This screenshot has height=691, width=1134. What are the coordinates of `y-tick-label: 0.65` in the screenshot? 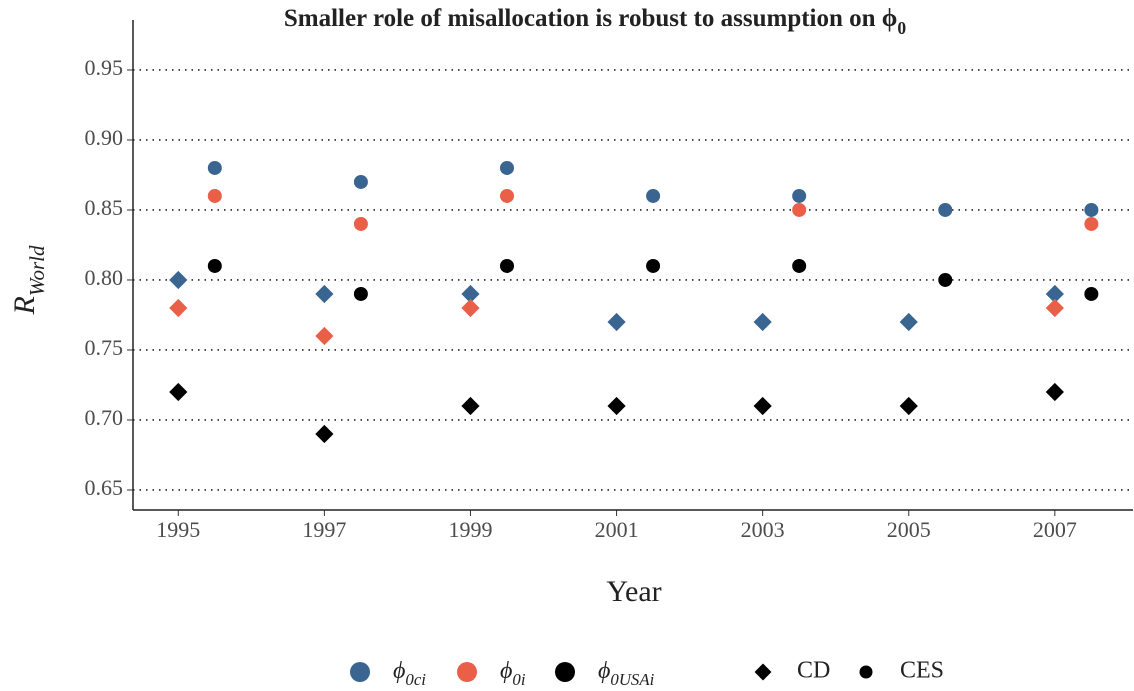 It's located at (104, 487).